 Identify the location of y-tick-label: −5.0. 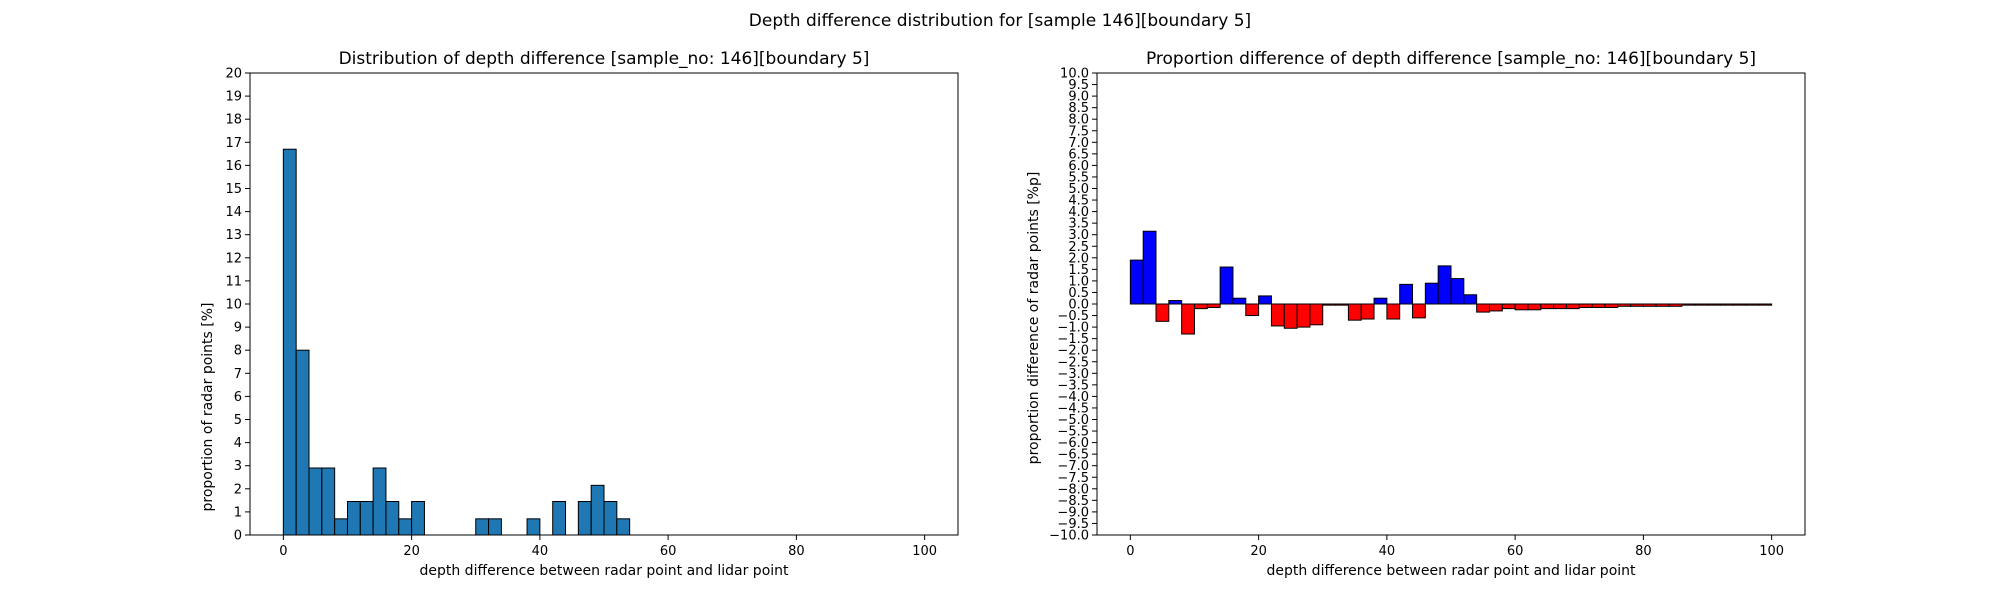
(1073, 420).